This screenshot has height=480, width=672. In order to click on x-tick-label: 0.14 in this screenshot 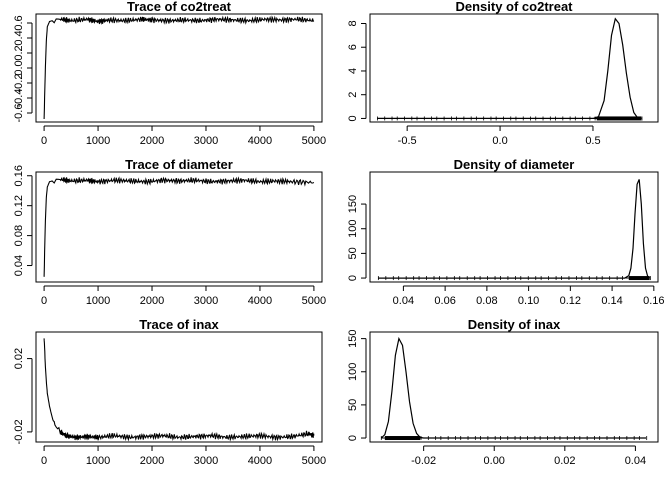, I will do `click(611, 301)`.